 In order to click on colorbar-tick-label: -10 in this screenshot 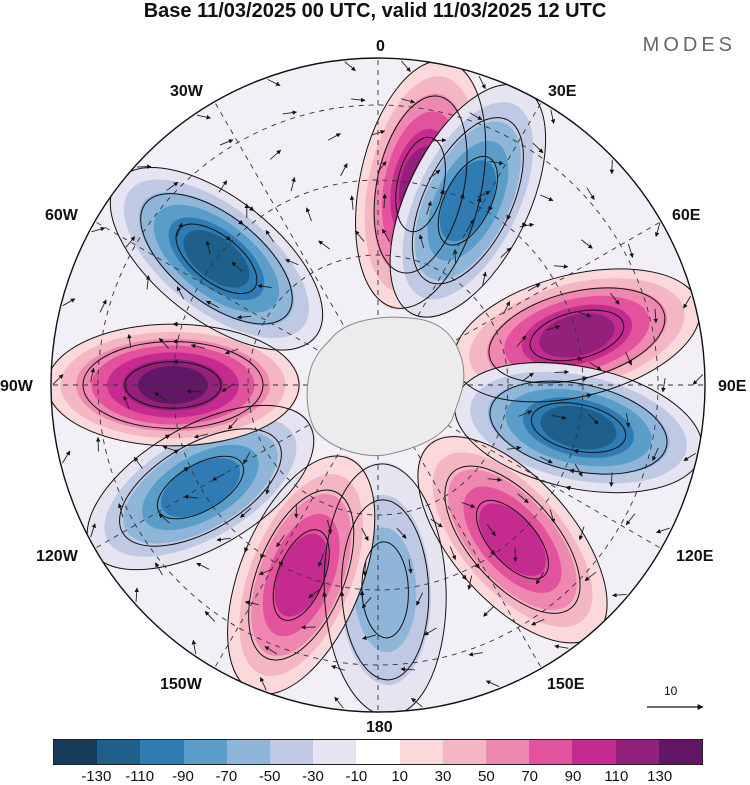, I will do `click(356, 776)`.